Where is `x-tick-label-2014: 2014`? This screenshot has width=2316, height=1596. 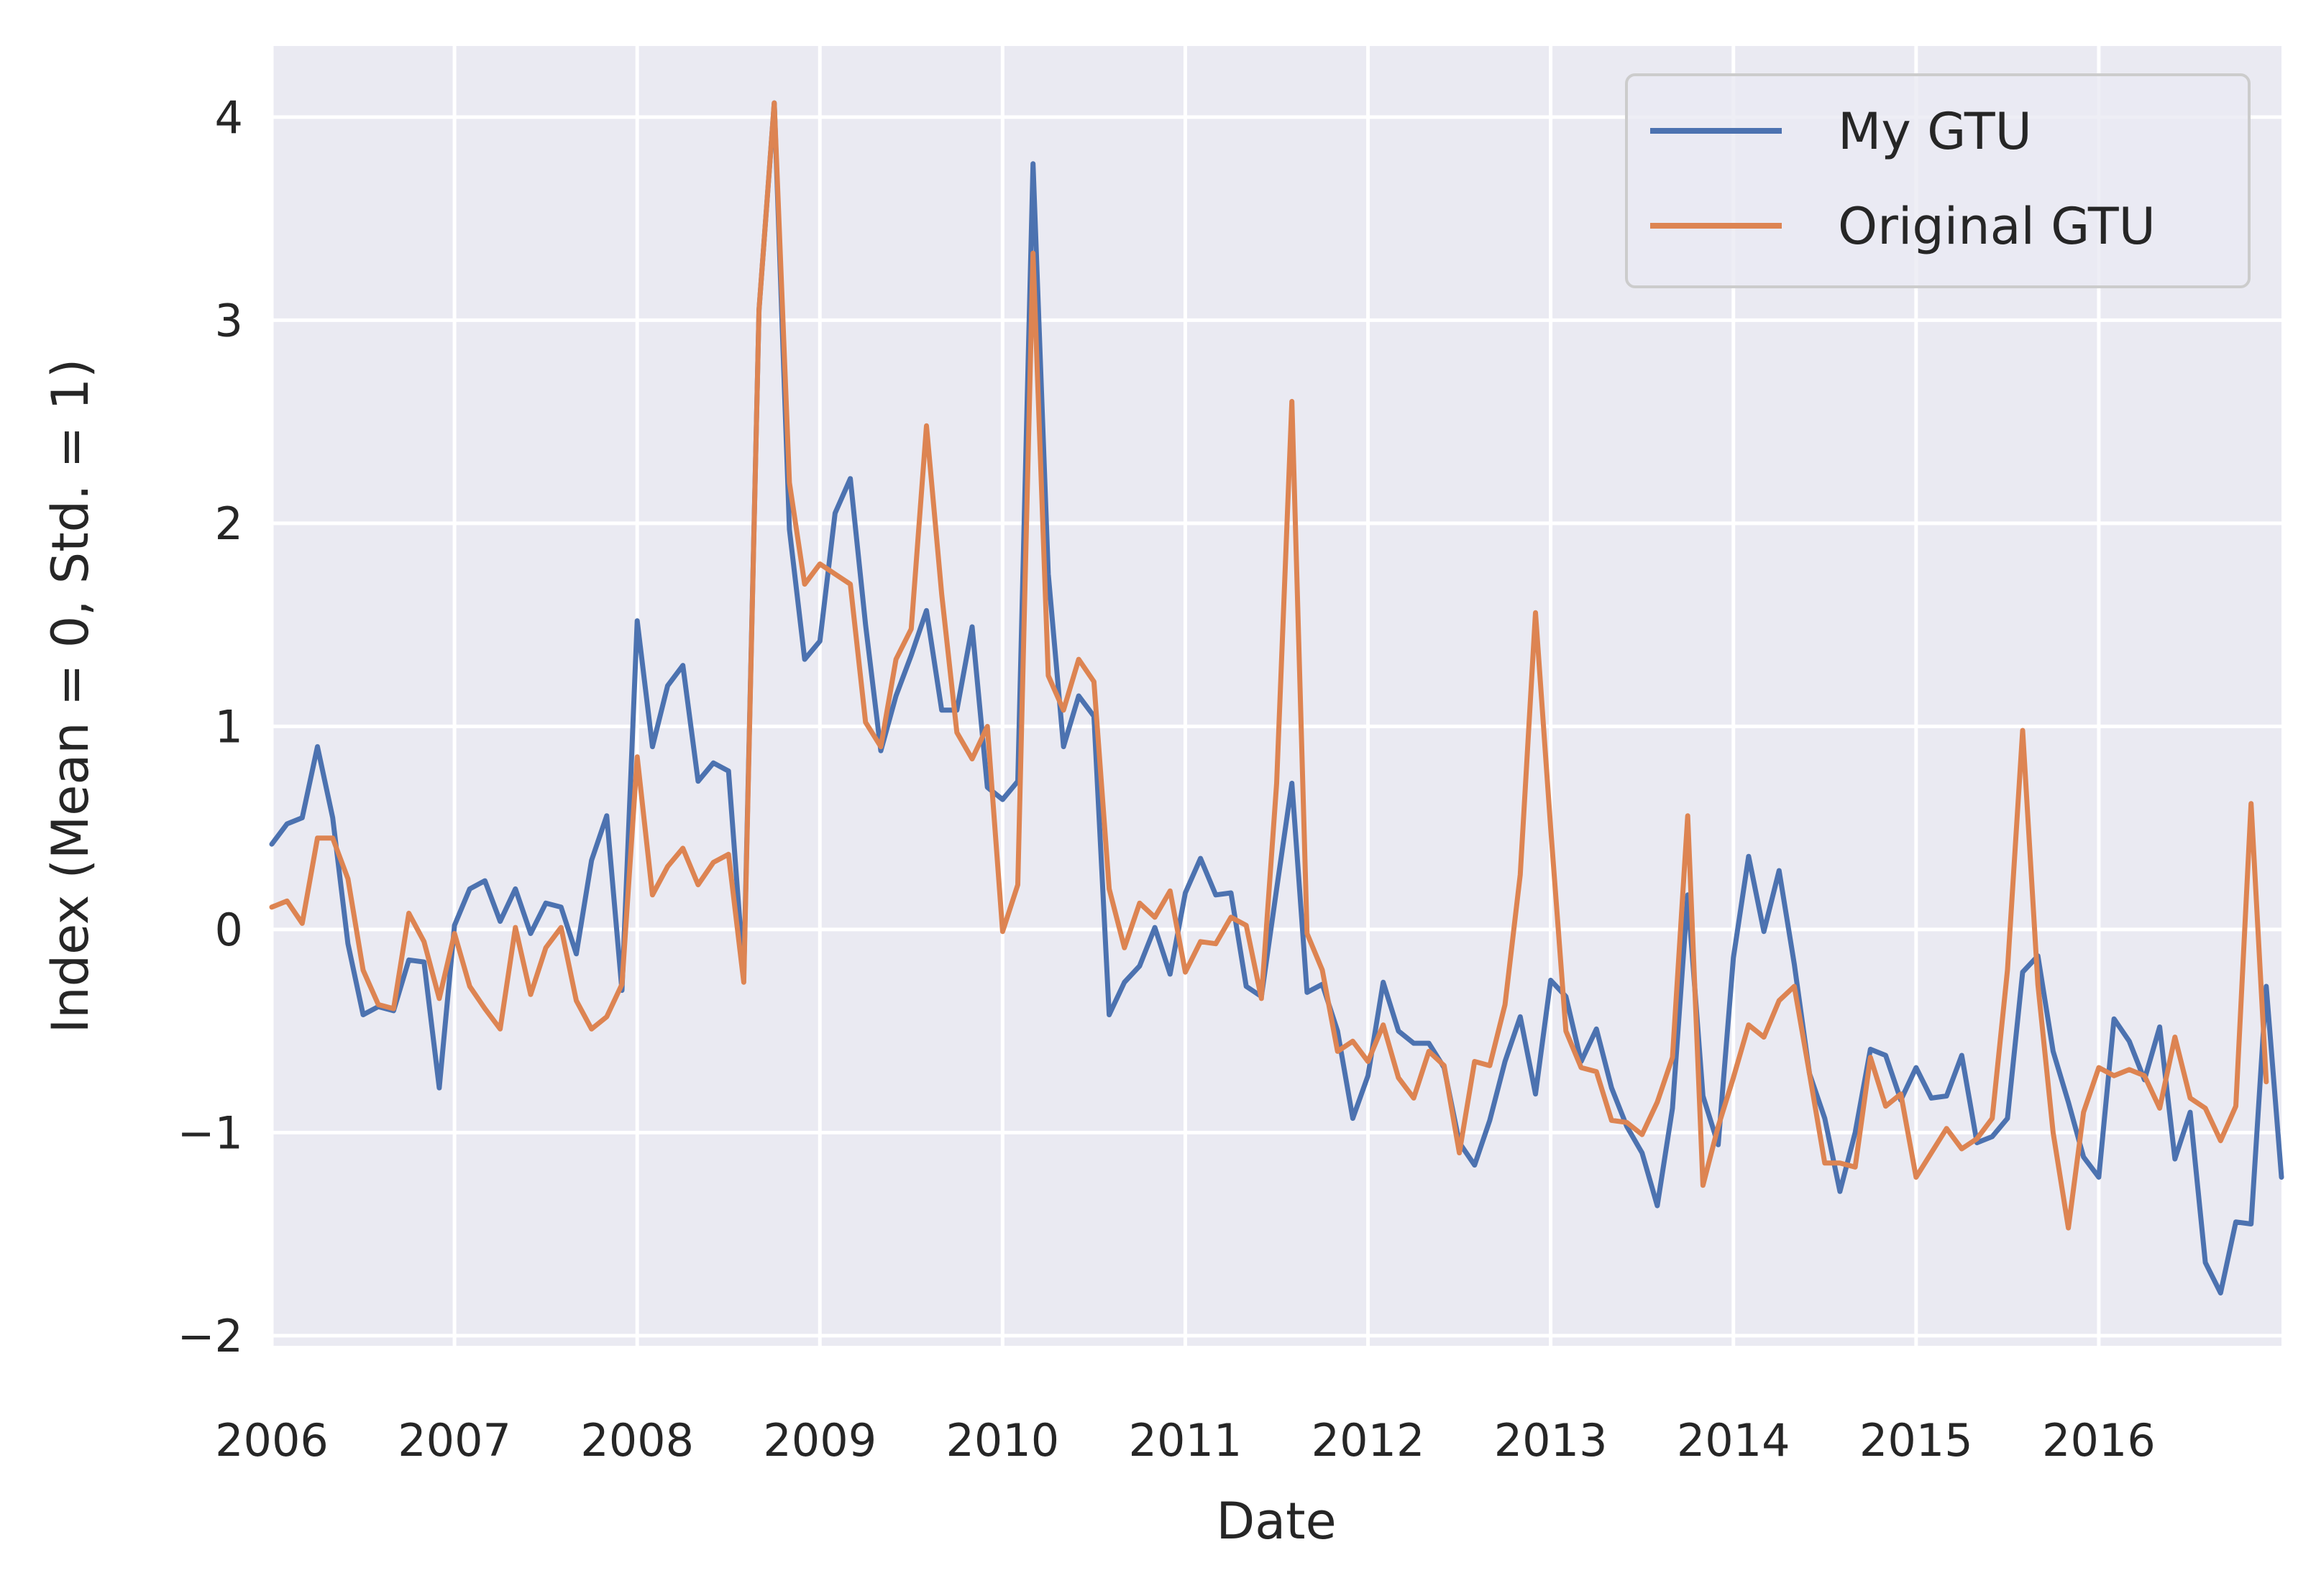 x-tick-label-2014: 2014 is located at coordinates (1733, 1440).